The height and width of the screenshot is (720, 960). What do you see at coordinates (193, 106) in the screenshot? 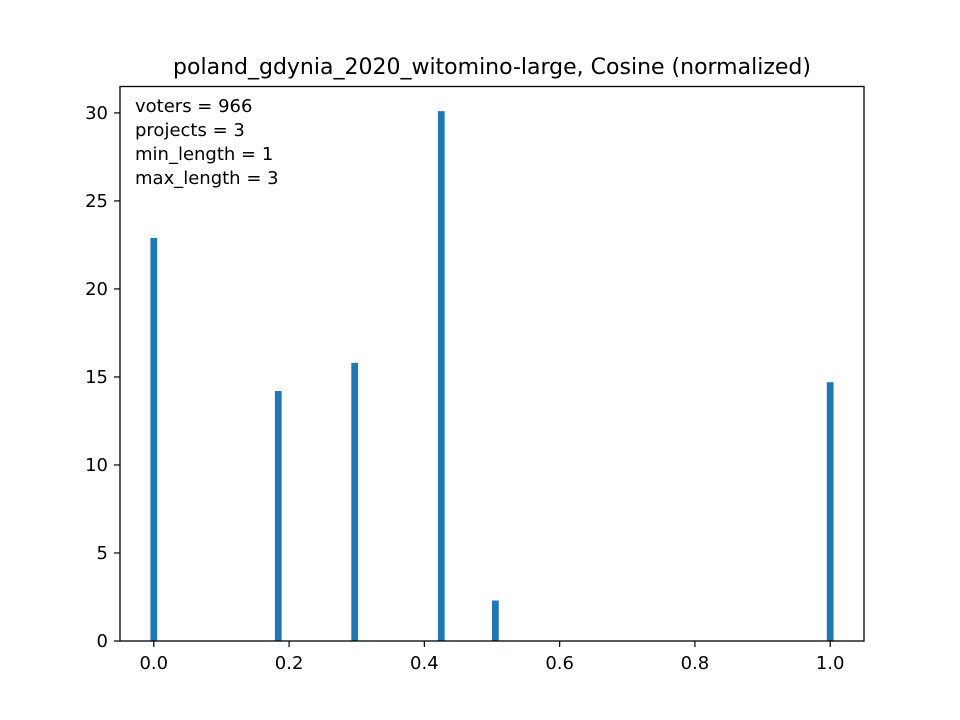
I see `annotation-voters: voters = 966` at bounding box center [193, 106].